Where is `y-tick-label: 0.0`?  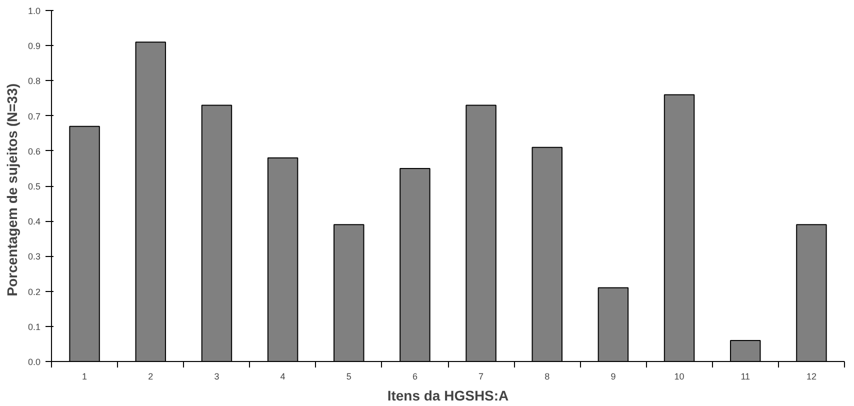
y-tick-label: 0.0 is located at coordinates (34, 362).